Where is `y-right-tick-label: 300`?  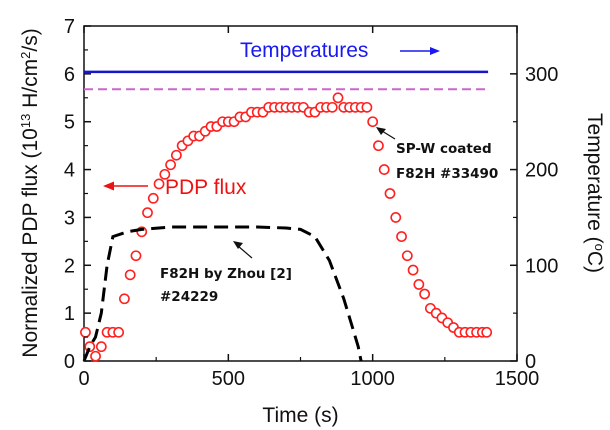 y-right-tick-label: 300 is located at coordinates (541, 75).